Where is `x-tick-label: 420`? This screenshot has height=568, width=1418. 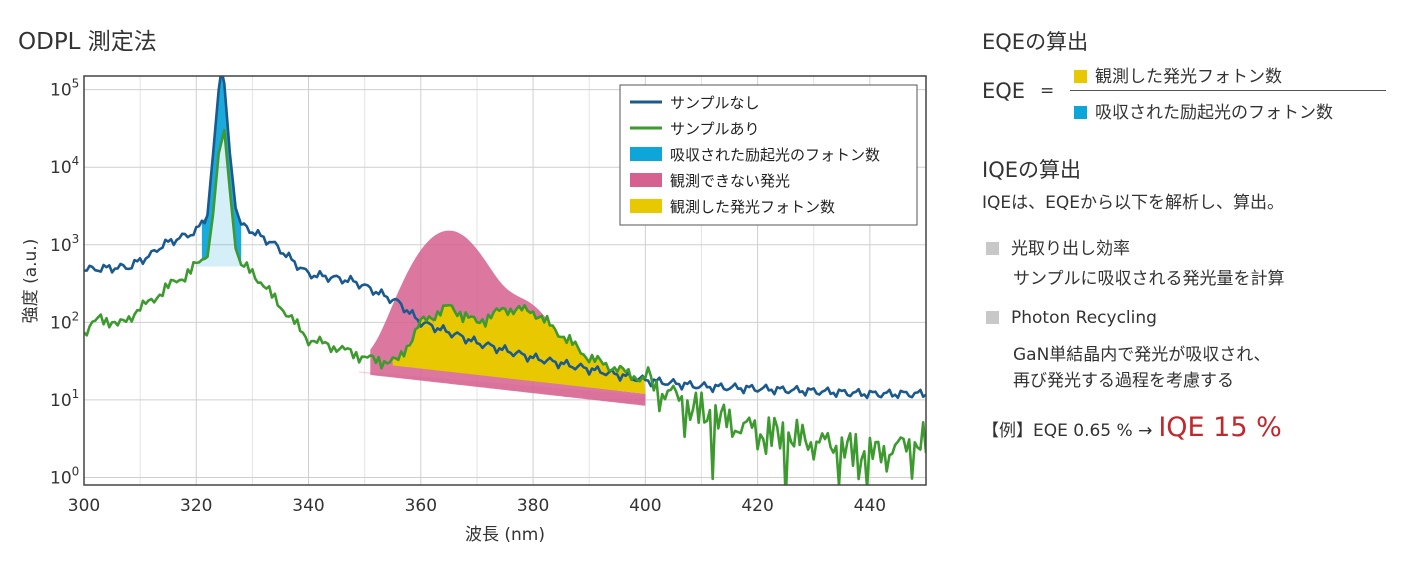 x-tick-label: 420 is located at coordinates (757, 506).